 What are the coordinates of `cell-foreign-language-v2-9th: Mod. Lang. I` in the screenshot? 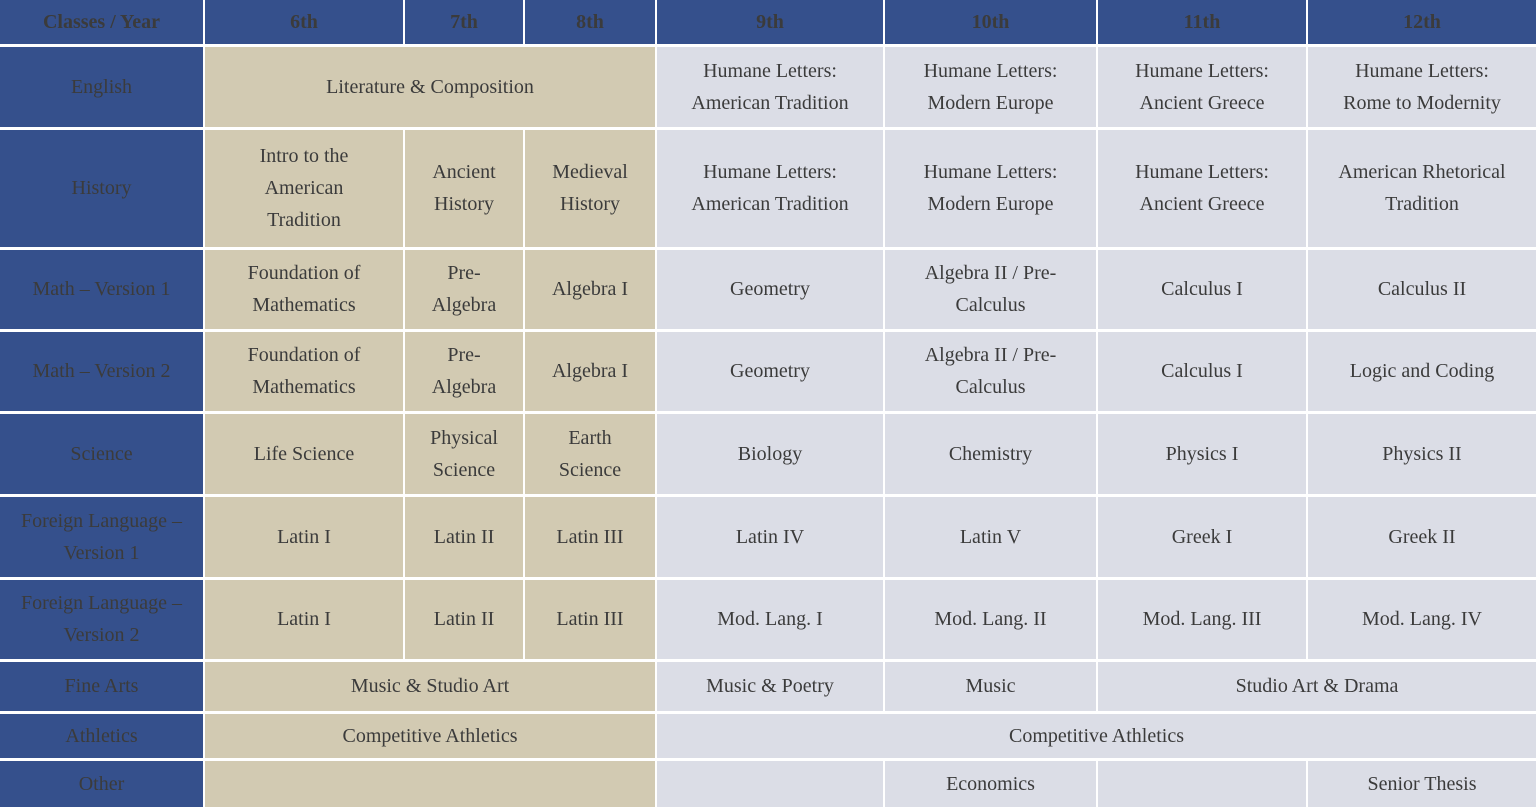 It's located at (770, 619).